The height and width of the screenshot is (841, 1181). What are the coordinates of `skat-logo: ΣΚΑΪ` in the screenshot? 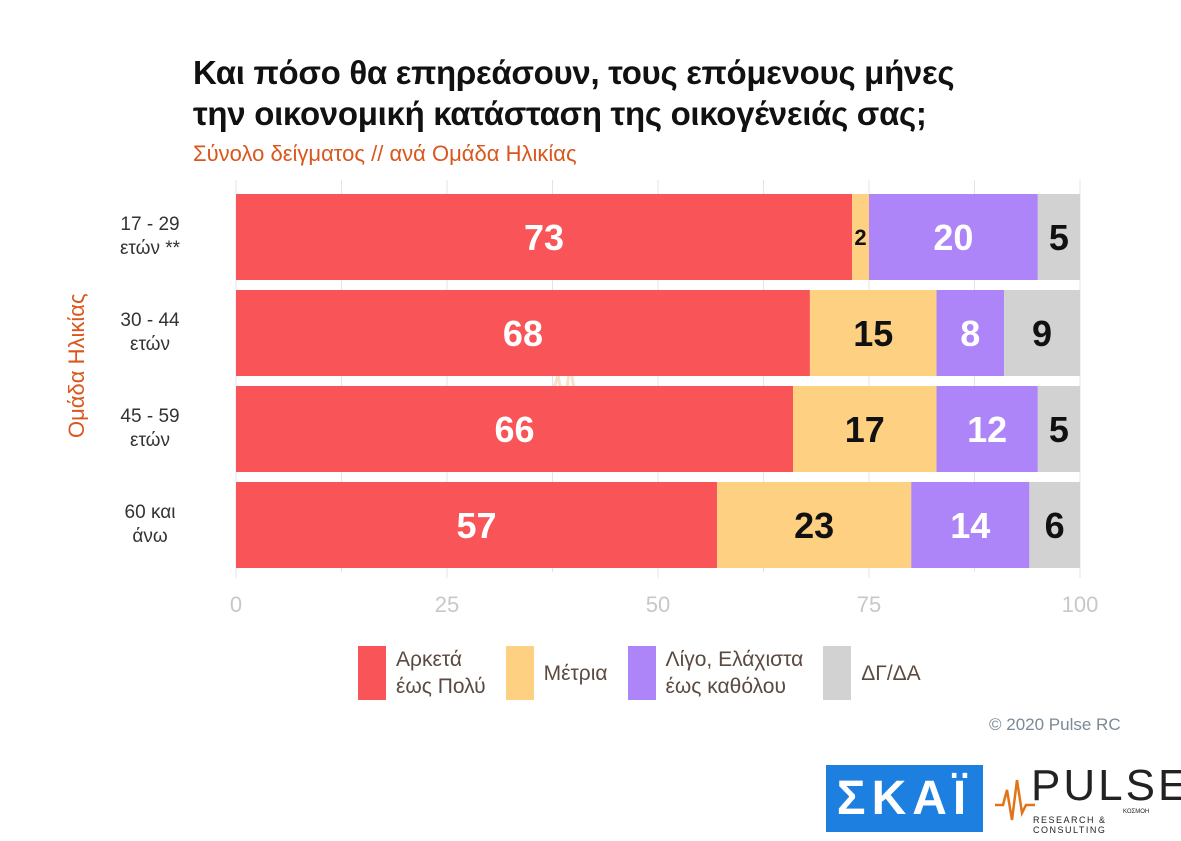 It's located at (904, 798).